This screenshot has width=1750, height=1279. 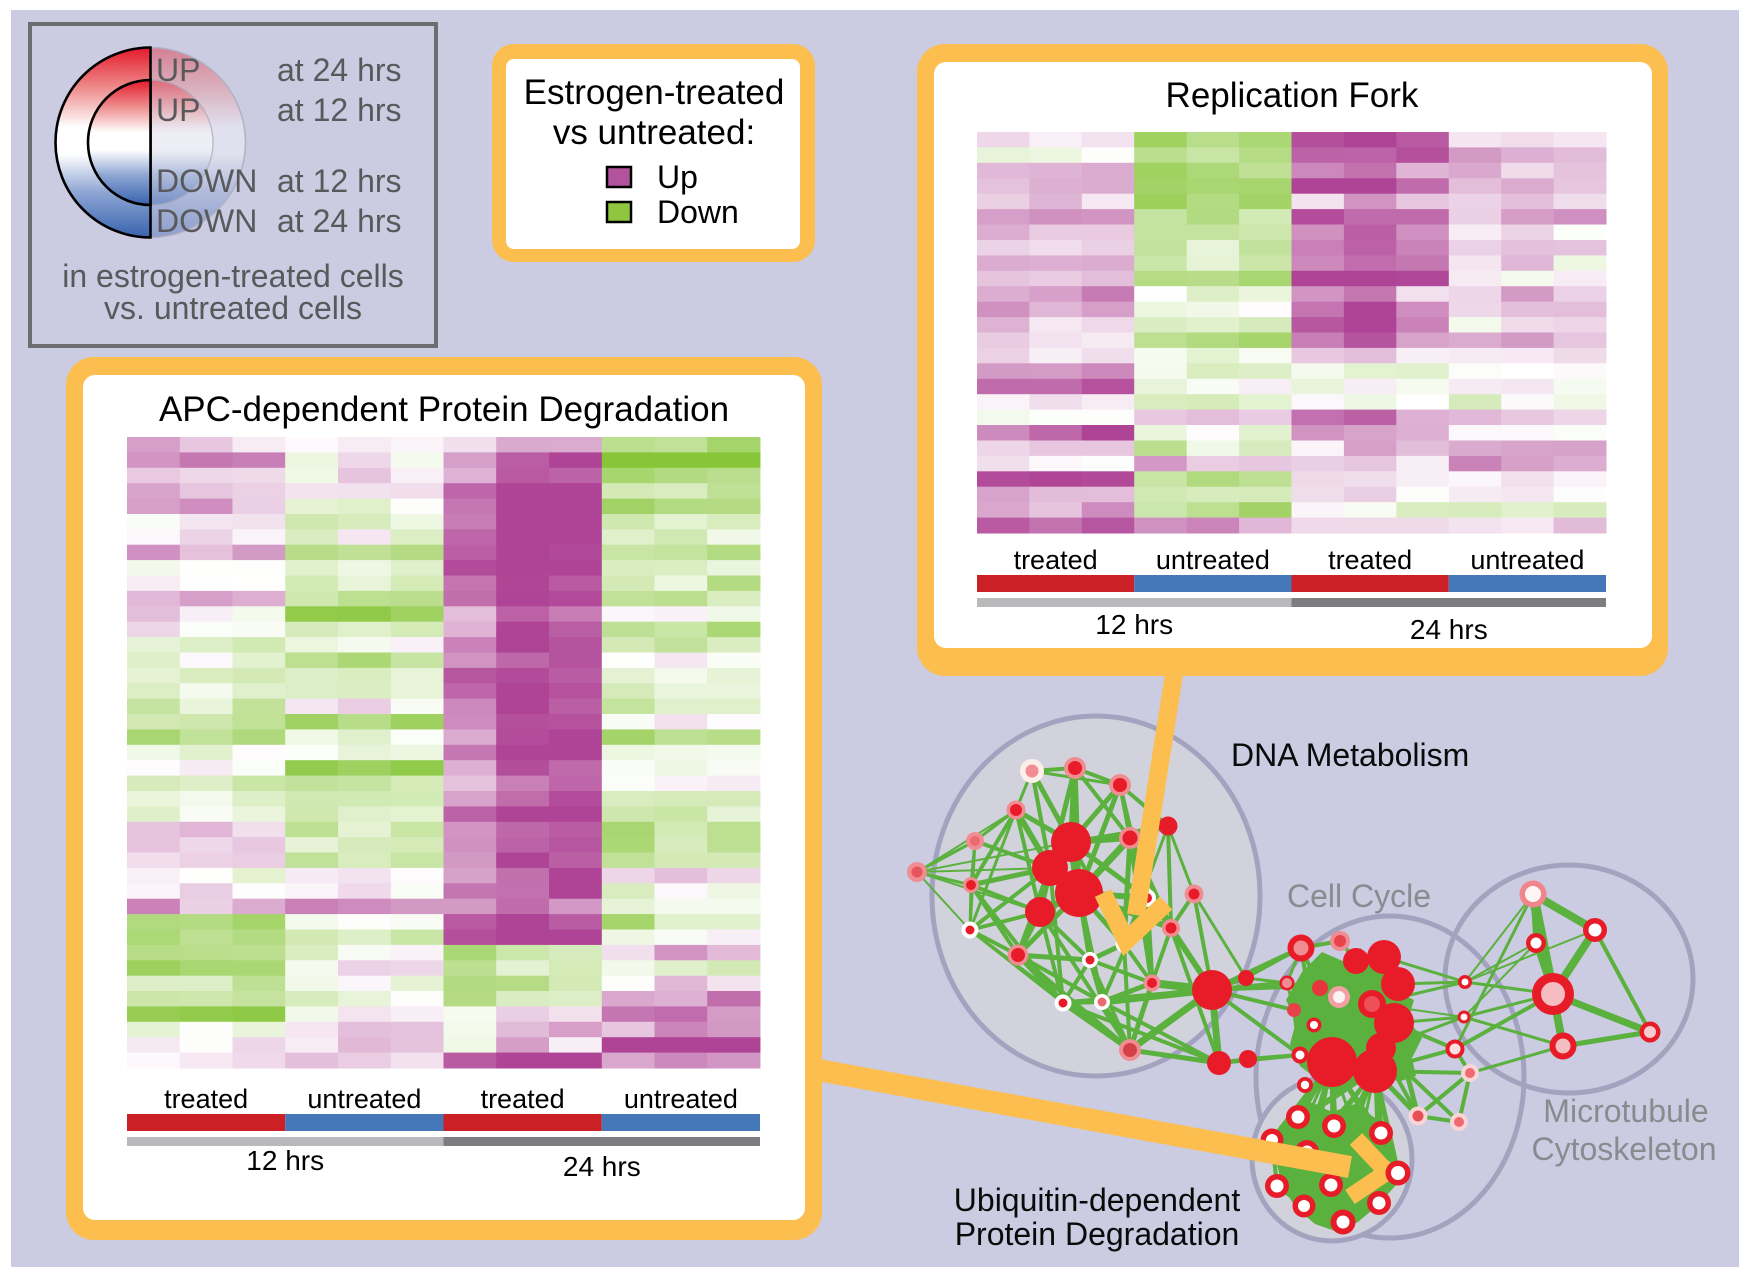 I want to click on svg-text: Estrogen-treated, so click(x=654, y=92).